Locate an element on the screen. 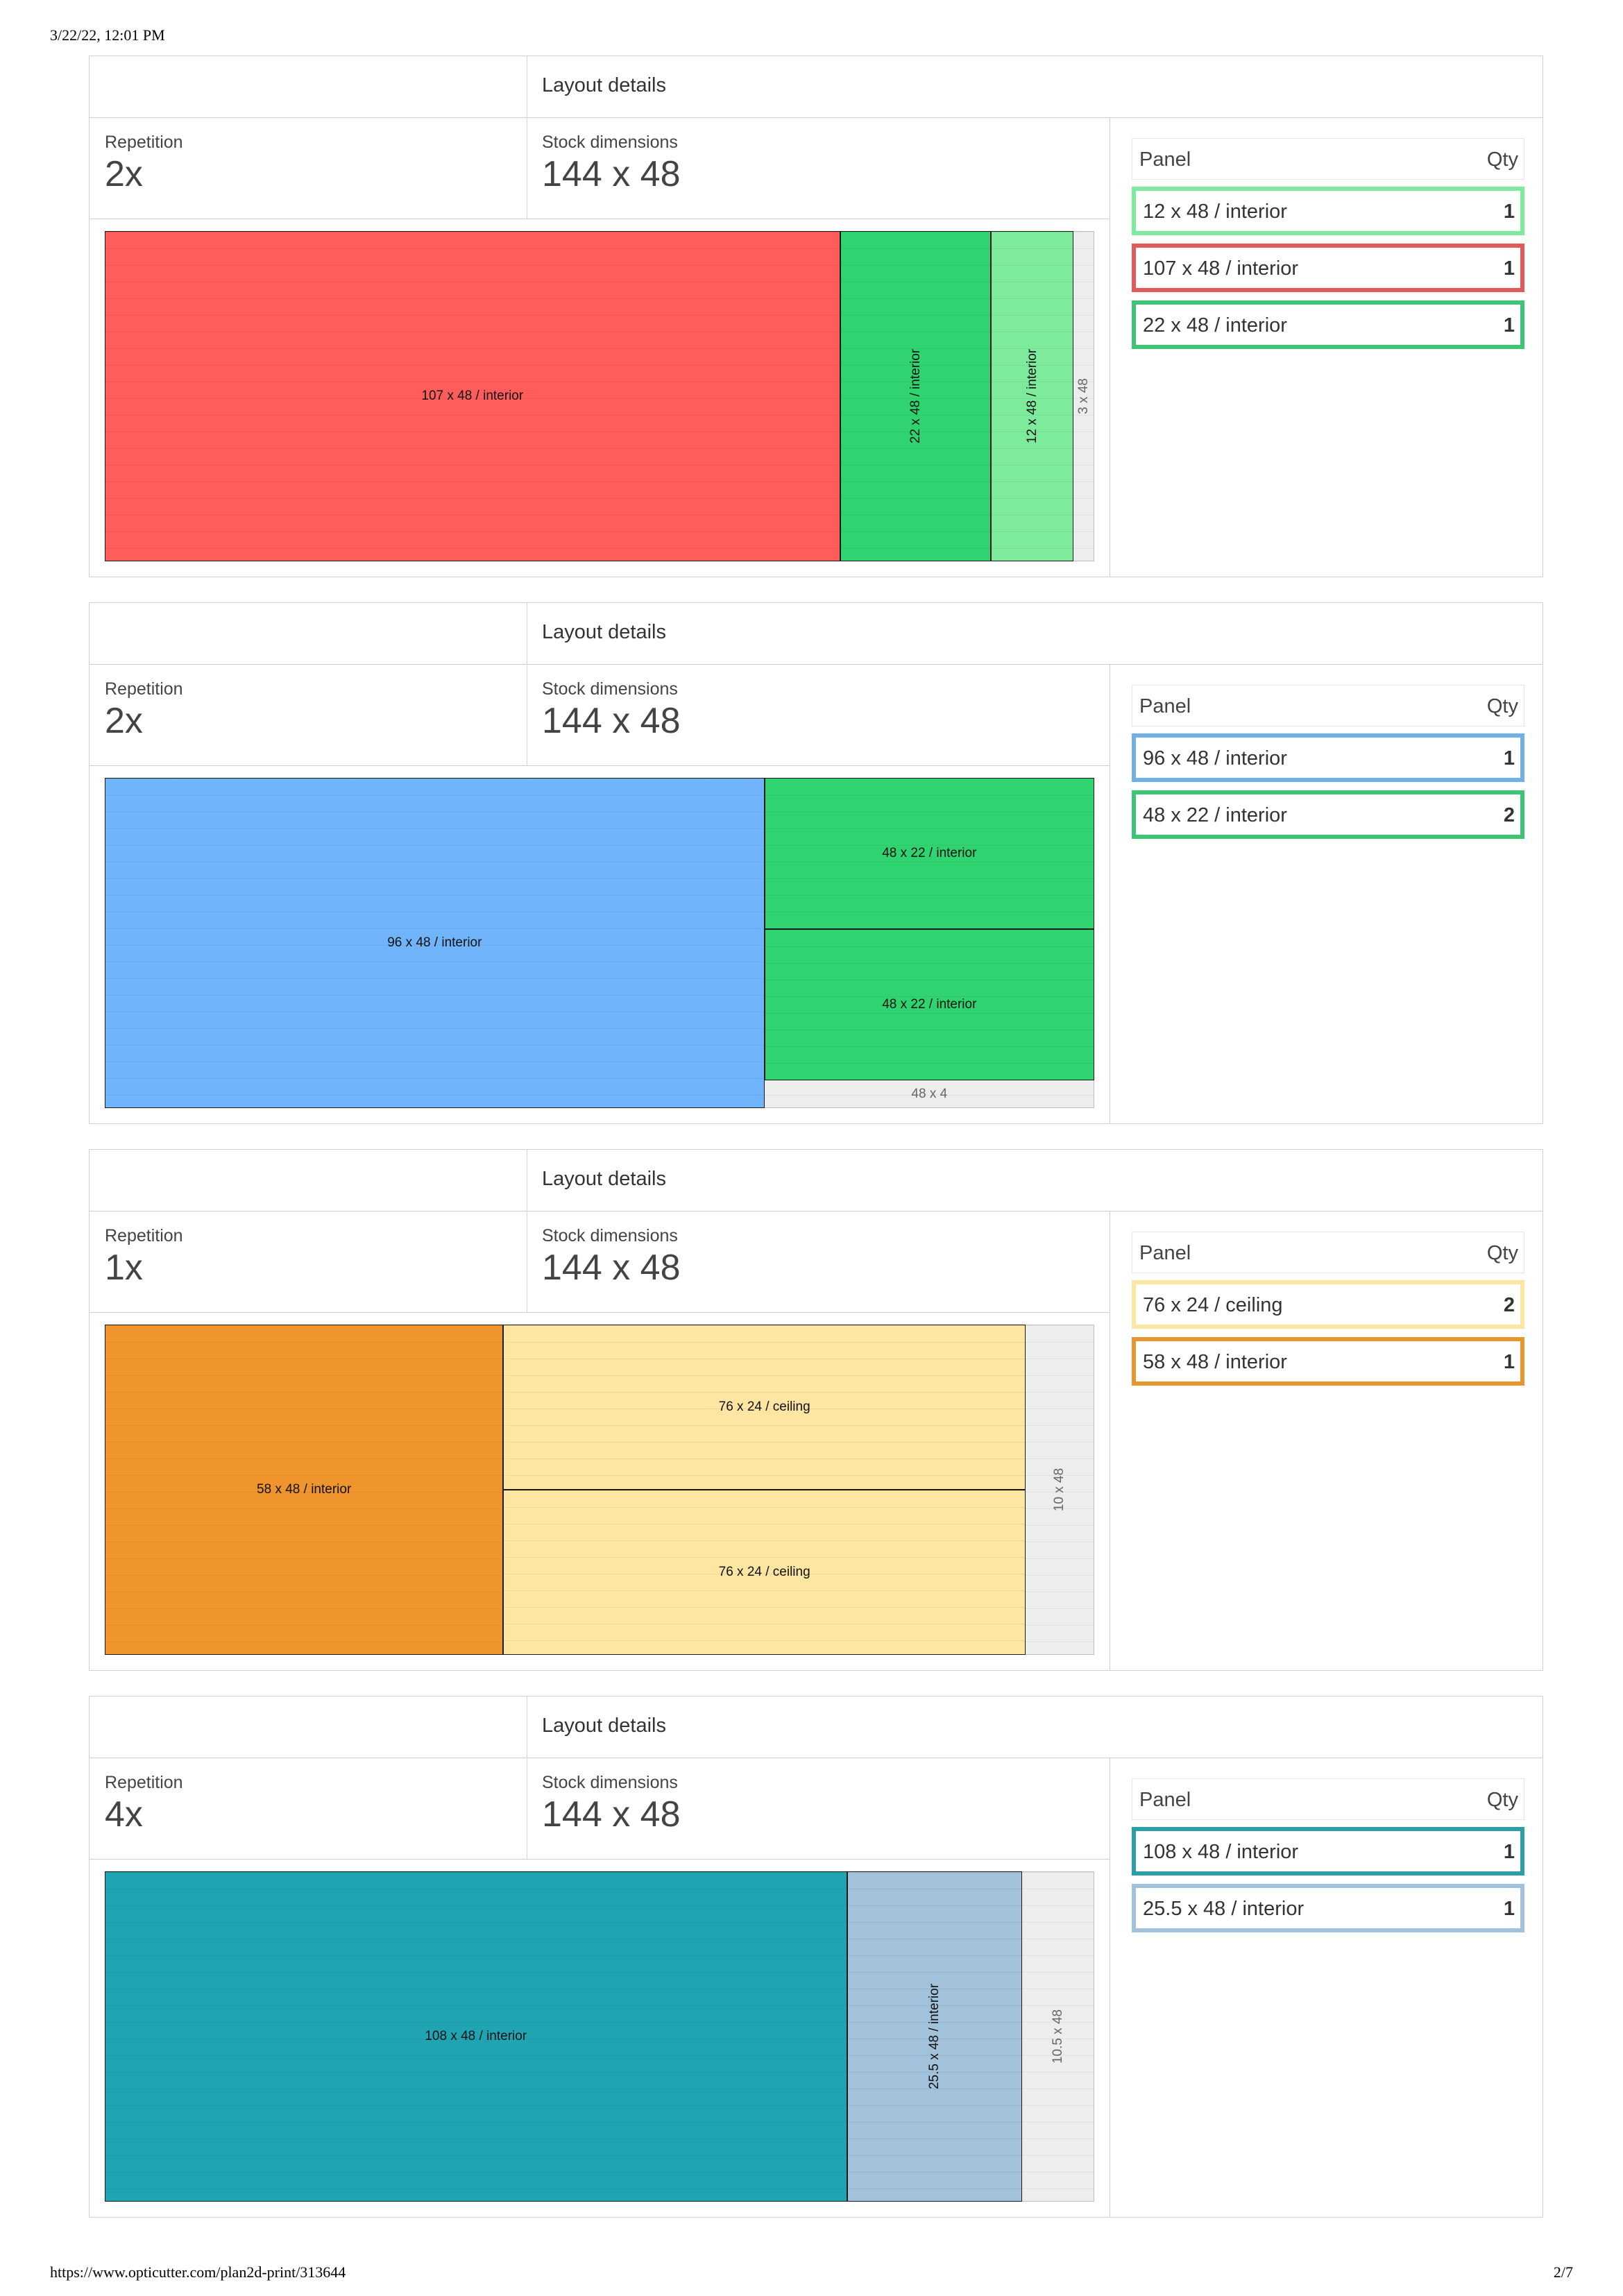 The height and width of the screenshot is (2296, 1623). cut-piece: 25.5 x 48 / interior is located at coordinates (935, 2036).